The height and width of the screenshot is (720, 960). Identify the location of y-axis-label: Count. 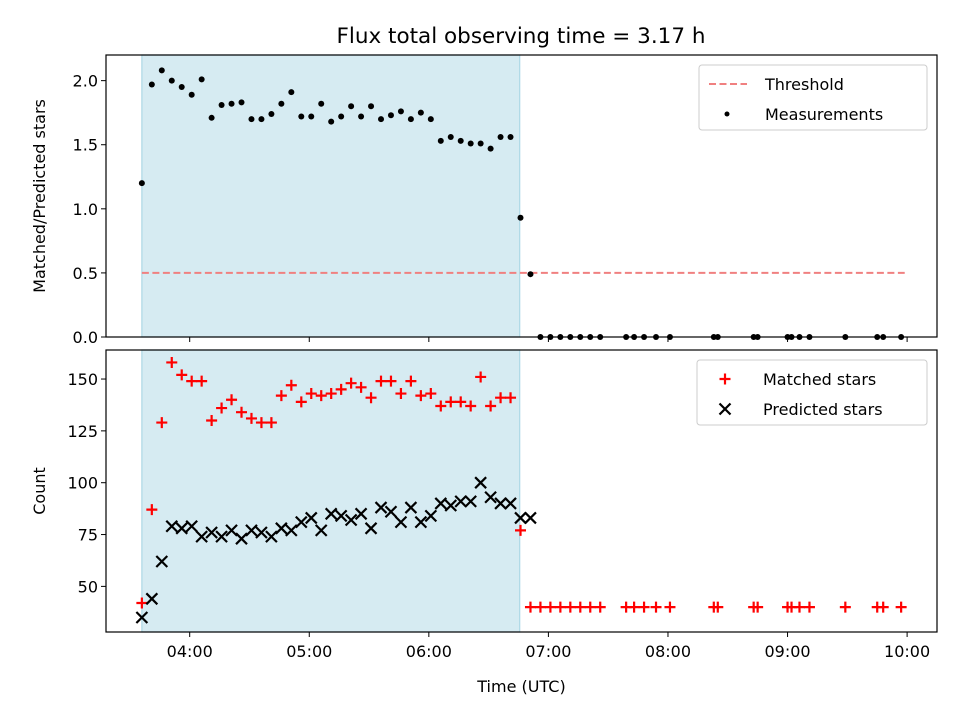
(39, 491).